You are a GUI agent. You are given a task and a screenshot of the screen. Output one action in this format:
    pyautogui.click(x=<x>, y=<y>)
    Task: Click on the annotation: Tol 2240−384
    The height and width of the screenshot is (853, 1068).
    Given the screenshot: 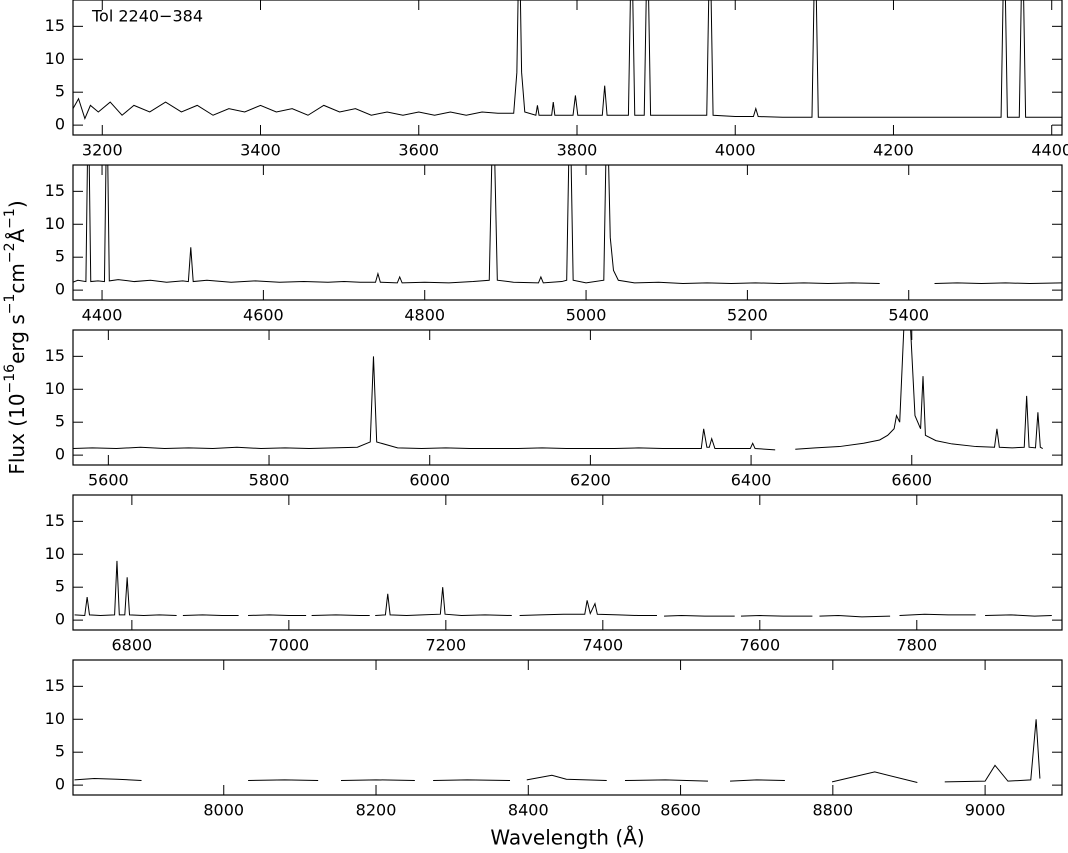 What is the action you would take?
    pyautogui.click(x=147, y=16)
    